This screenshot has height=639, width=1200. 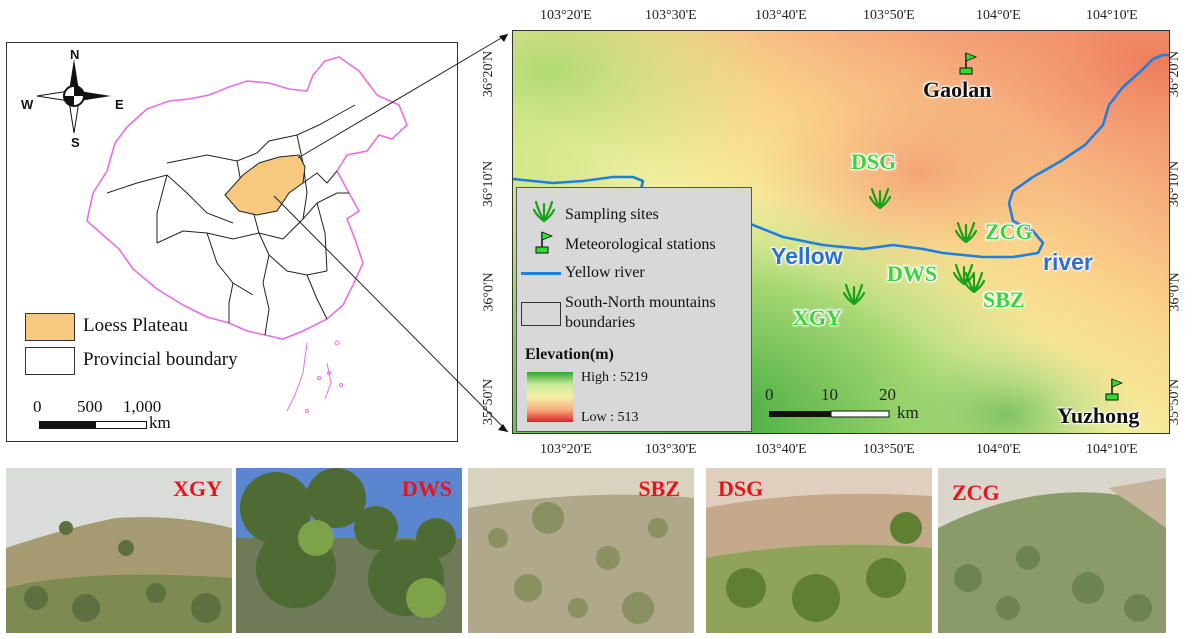 What do you see at coordinates (974, 282) in the screenshot?
I see `sbz-grass-icon` at bounding box center [974, 282].